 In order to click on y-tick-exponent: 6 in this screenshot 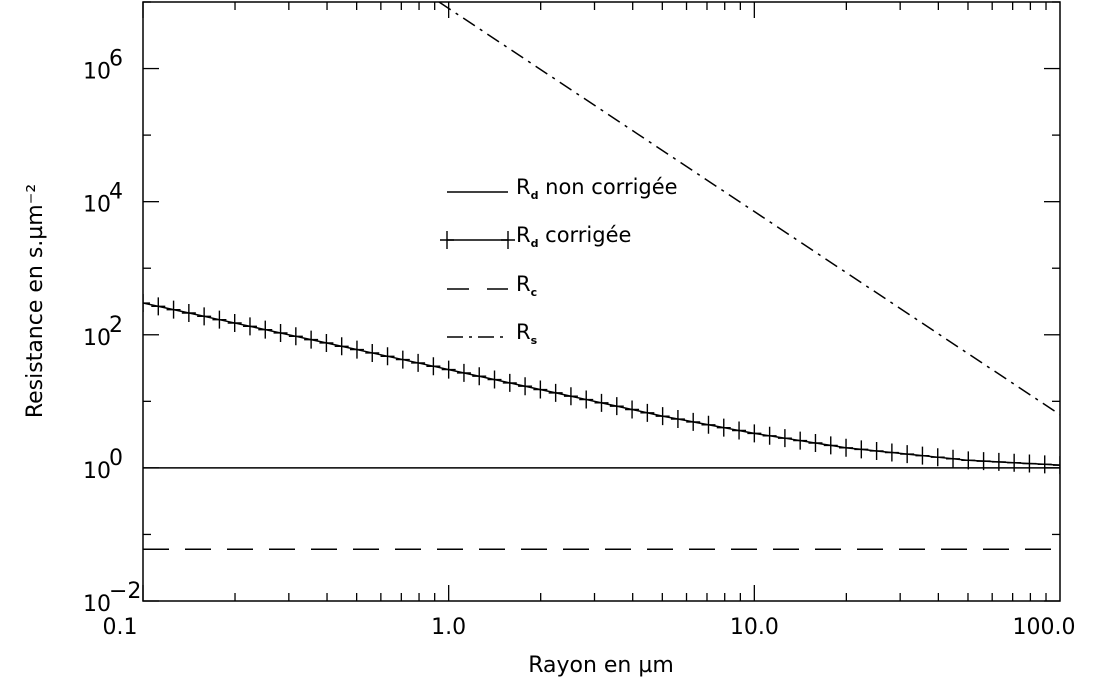, I will do `click(116, 59)`.